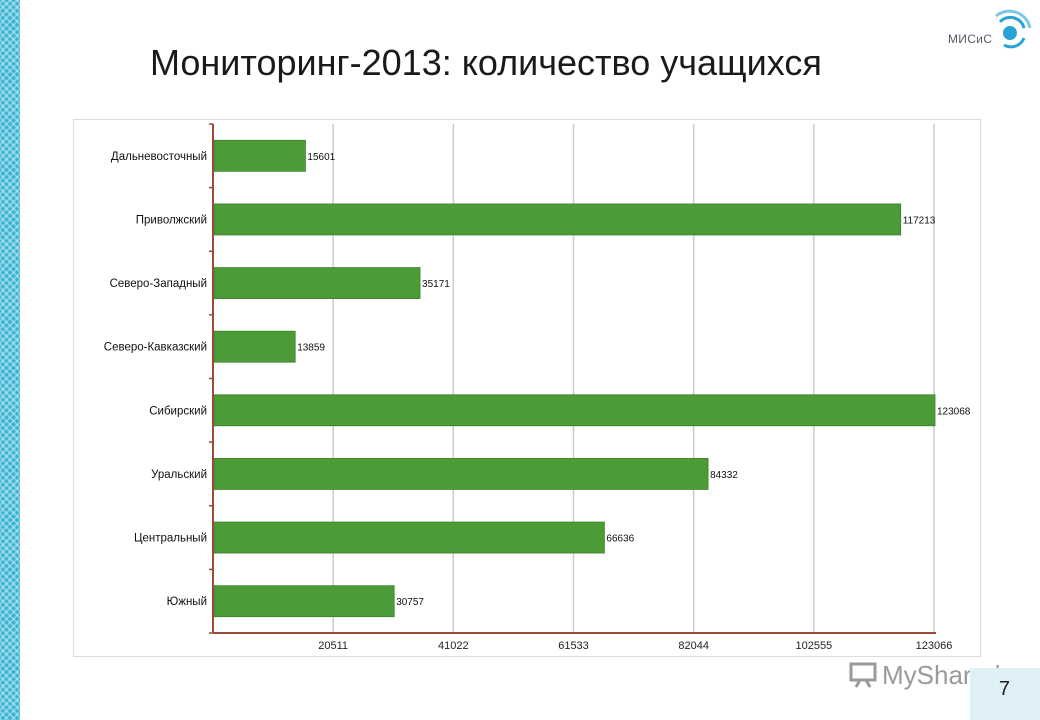  I want to click on category-label: Северо-Западный, so click(158, 284).